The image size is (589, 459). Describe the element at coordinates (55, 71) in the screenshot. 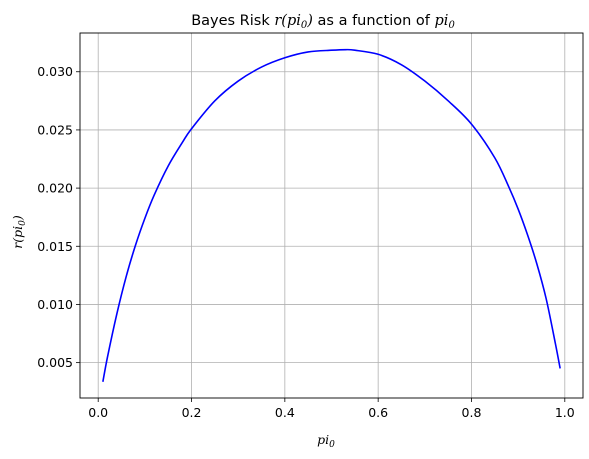

I see `y-tick-label: 0.030` at that location.